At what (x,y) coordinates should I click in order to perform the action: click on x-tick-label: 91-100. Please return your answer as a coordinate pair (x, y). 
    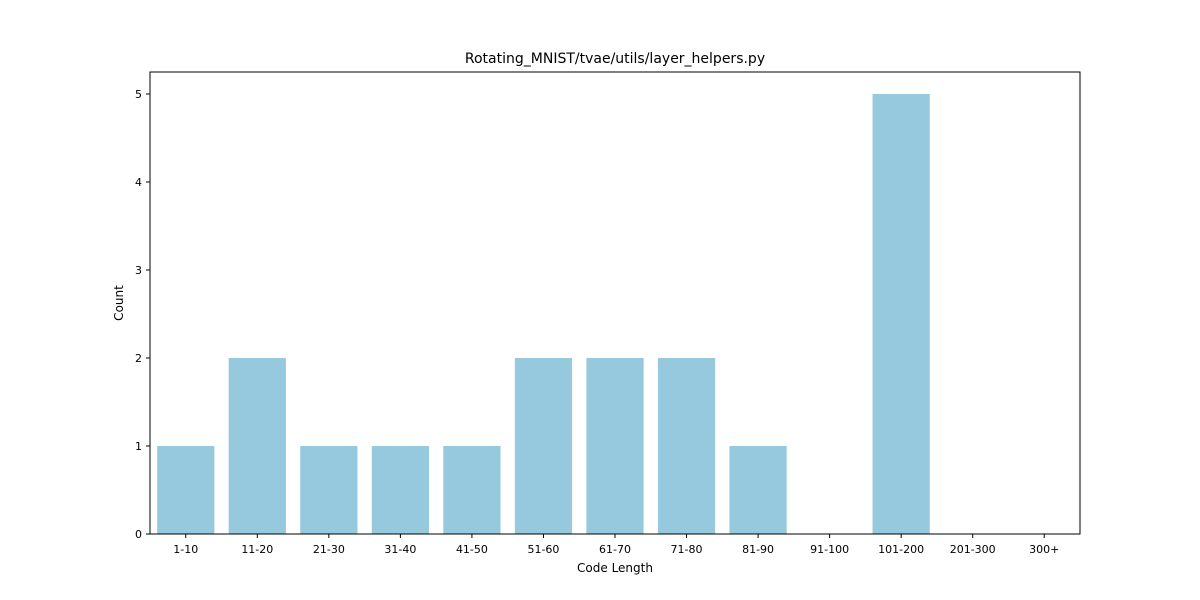
    Looking at the image, I should click on (829, 549).